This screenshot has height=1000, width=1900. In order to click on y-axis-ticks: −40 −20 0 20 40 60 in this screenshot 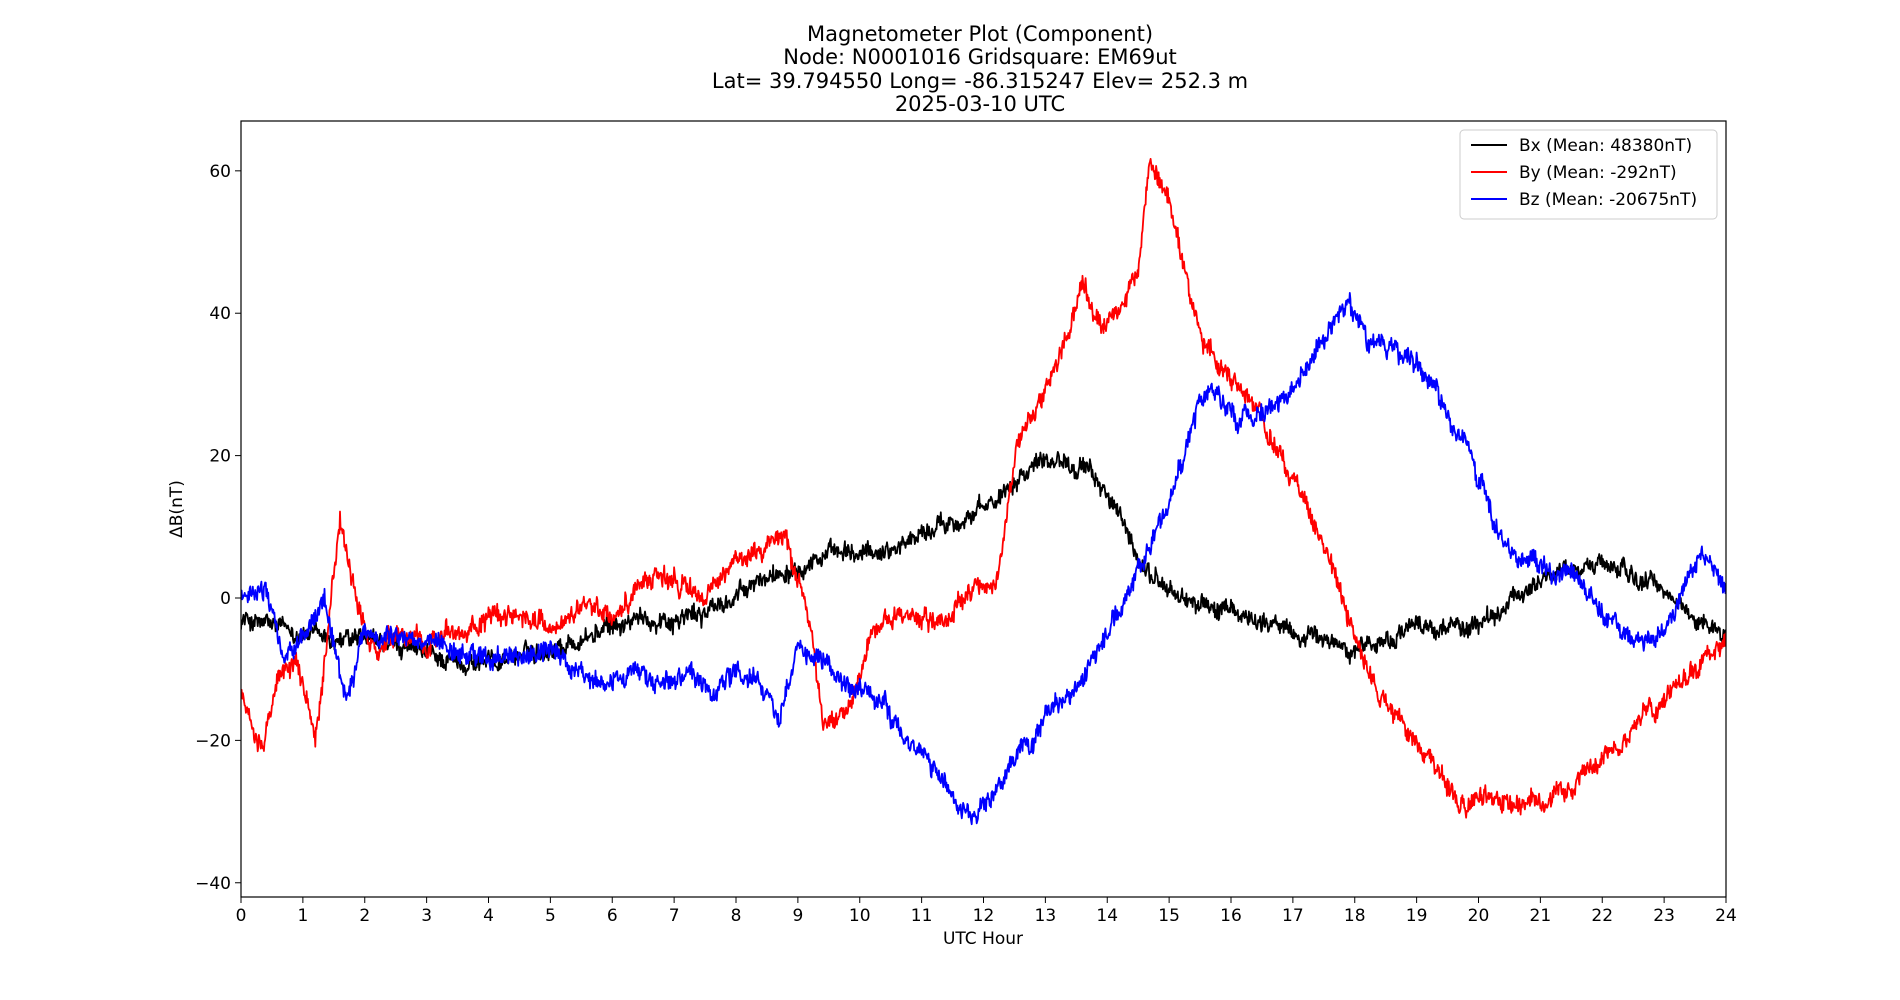, I will do `click(218, 528)`.